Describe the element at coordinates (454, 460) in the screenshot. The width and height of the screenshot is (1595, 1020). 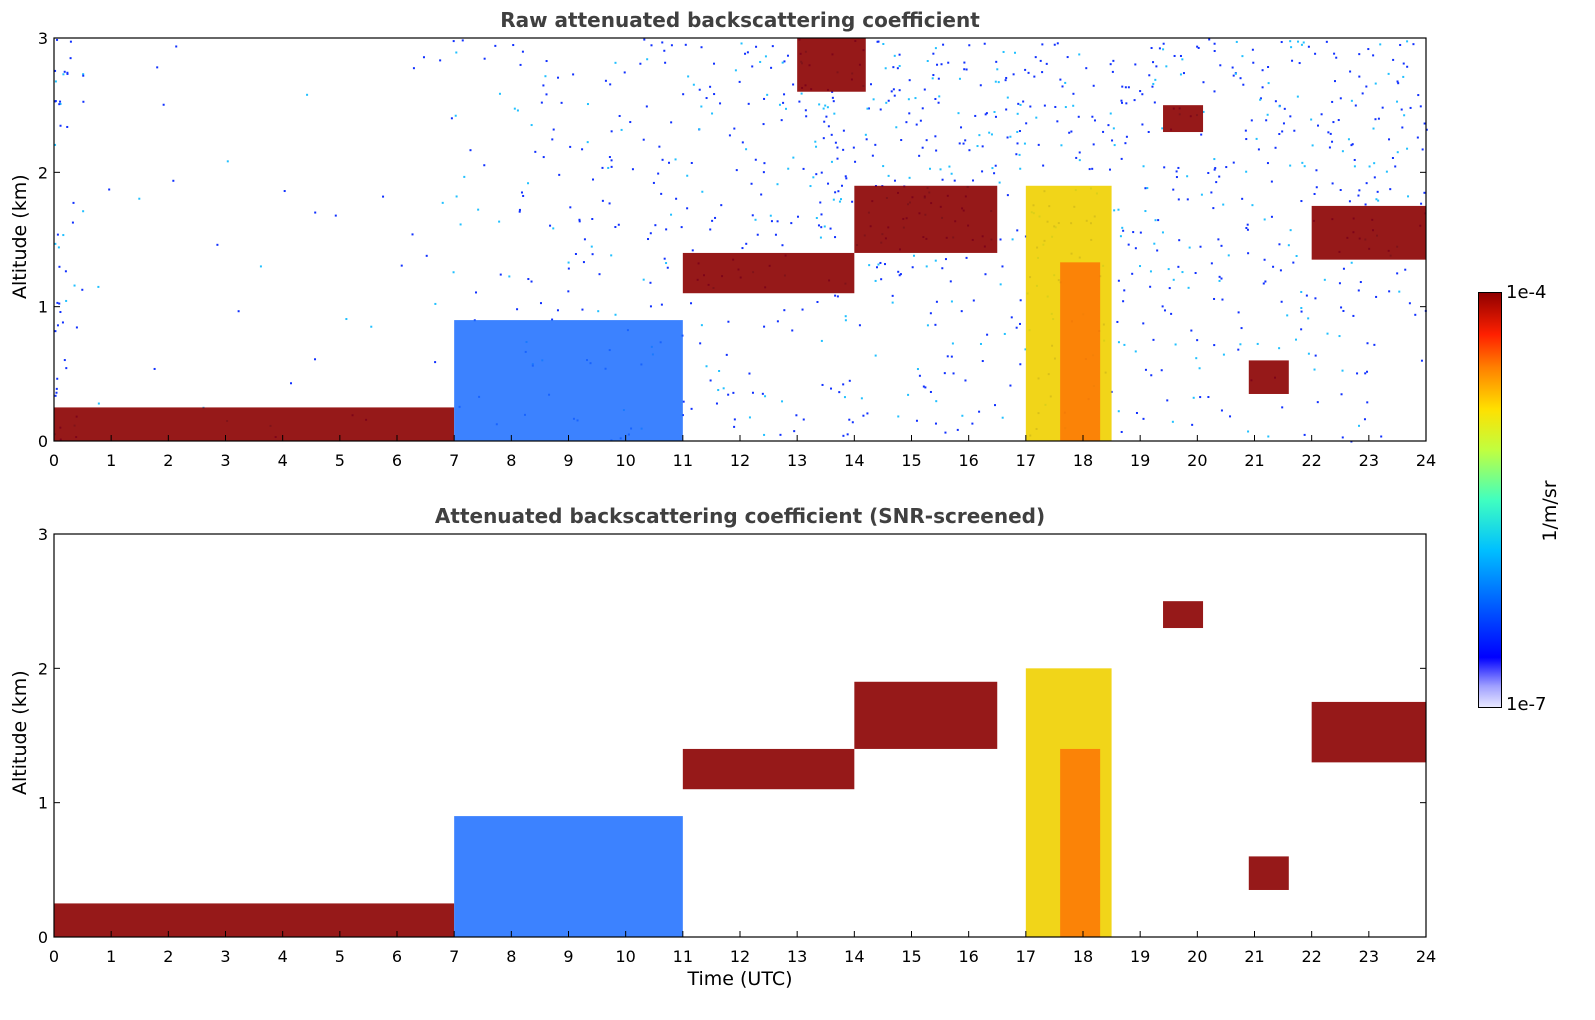
I see `panel1-xtick-label: 7` at that location.